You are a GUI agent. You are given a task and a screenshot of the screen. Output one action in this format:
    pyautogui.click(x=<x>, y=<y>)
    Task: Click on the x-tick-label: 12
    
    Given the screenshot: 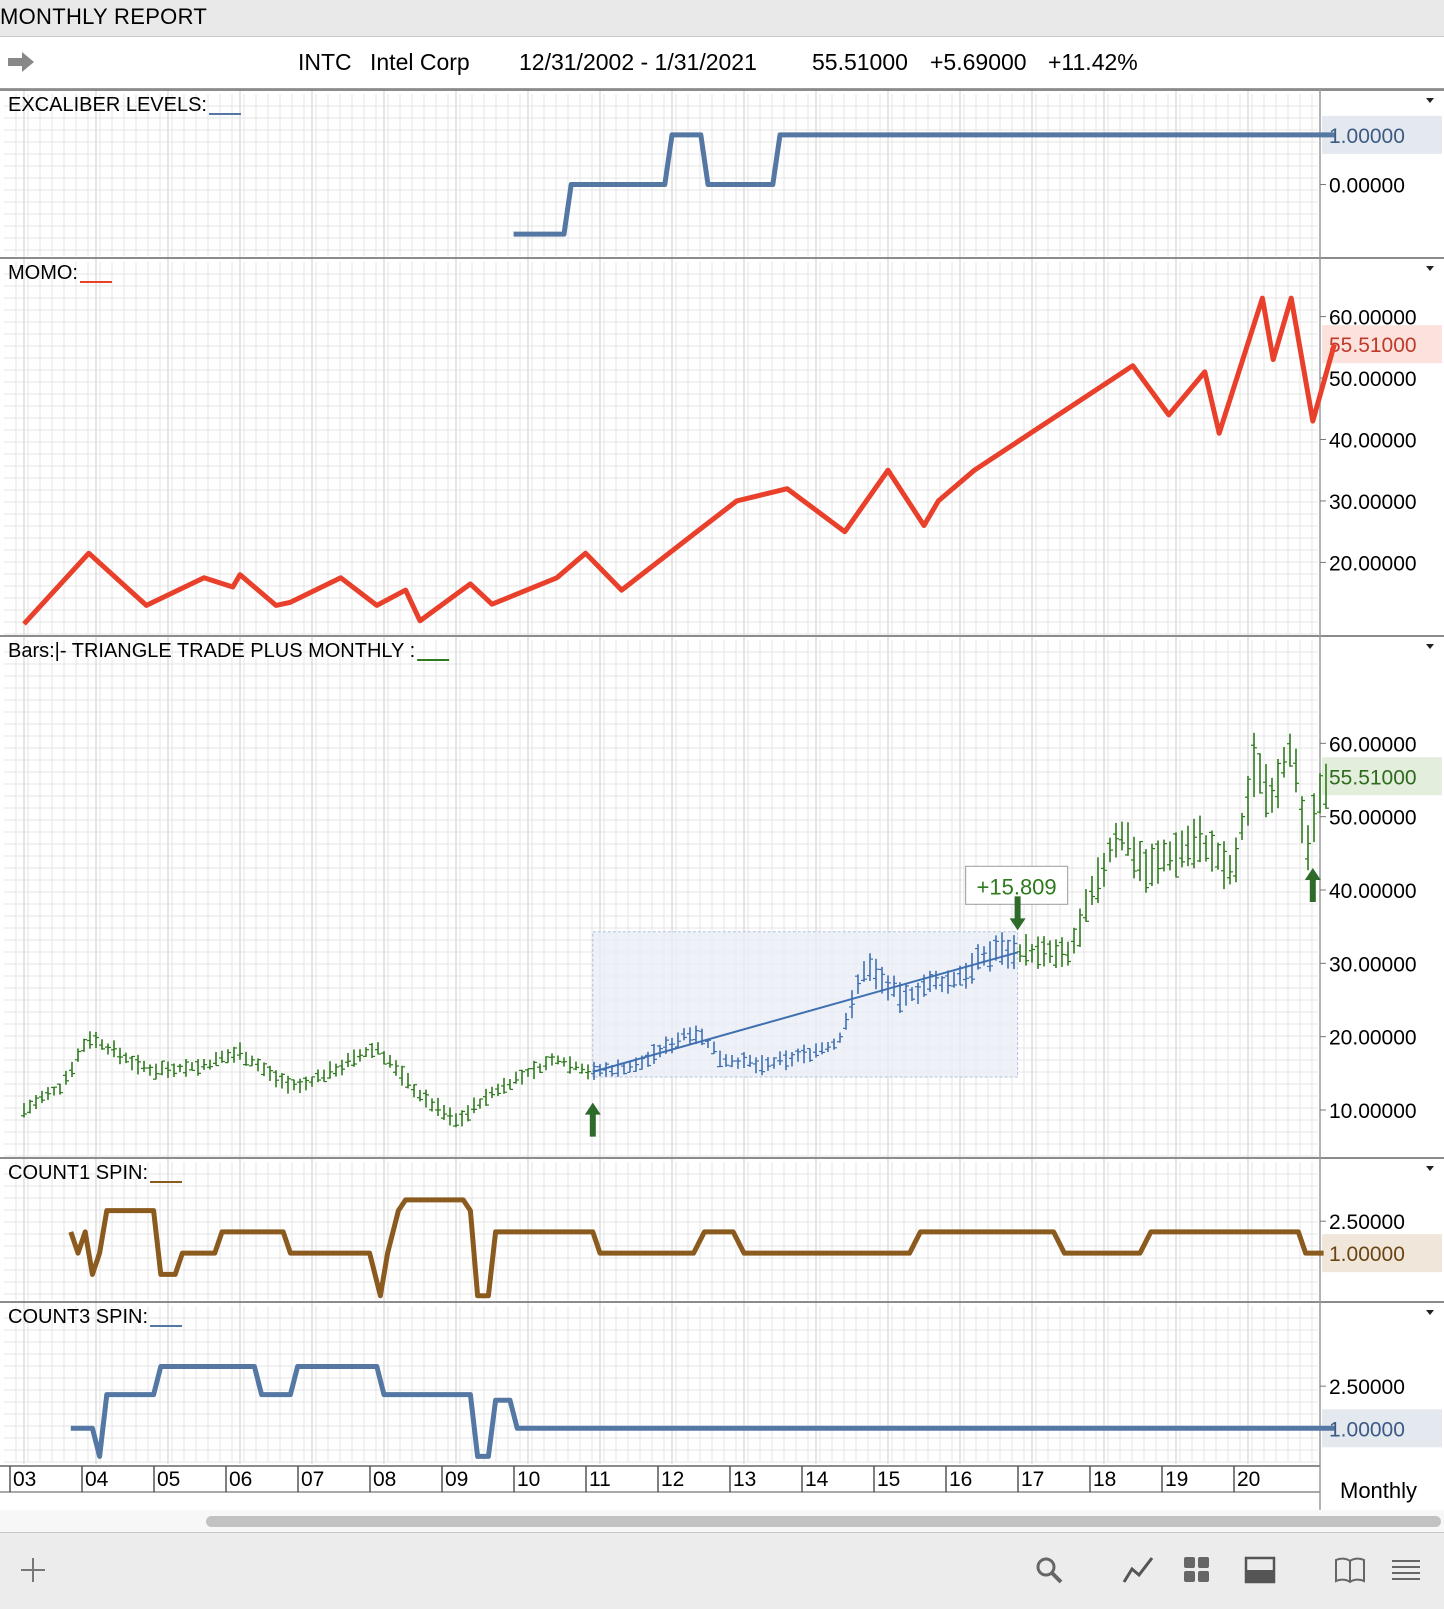 What is the action you would take?
    pyautogui.click(x=672, y=1479)
    